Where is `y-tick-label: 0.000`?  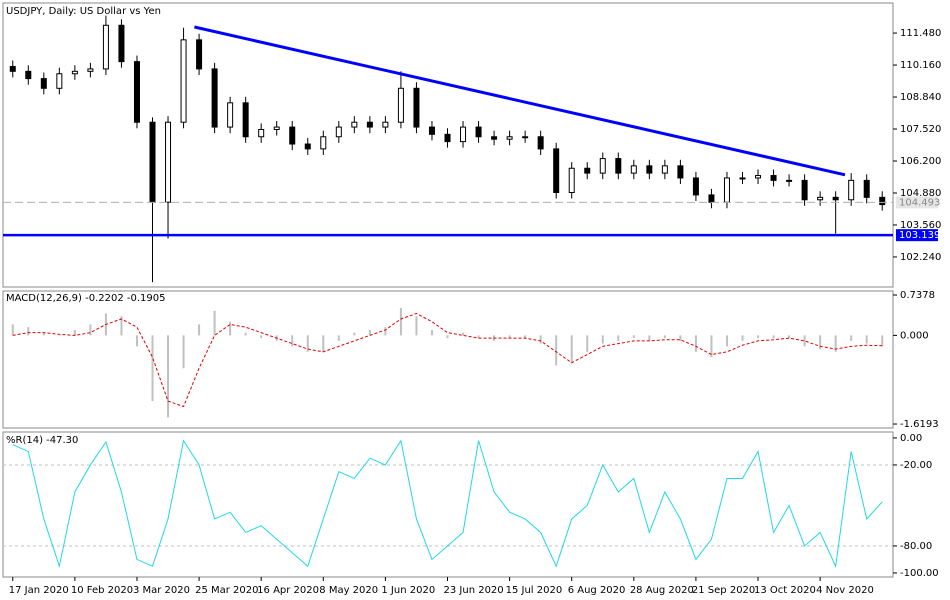
y-tick-label: 0.000 is located at coordinates (914, 335).